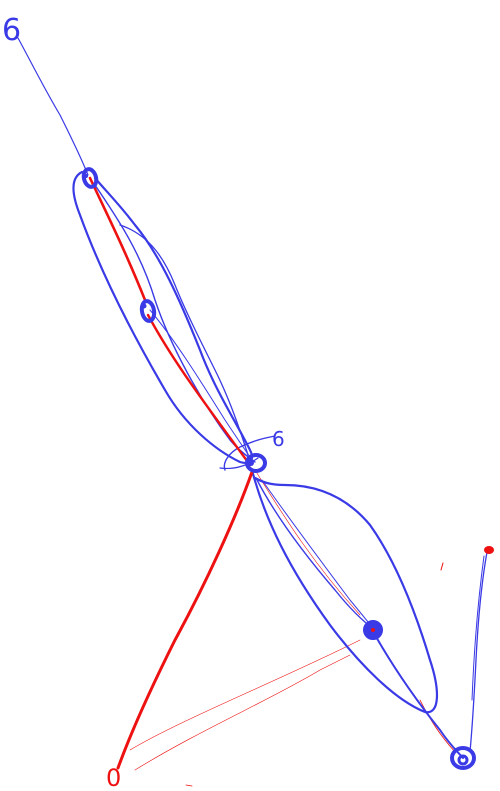 The image size is (500, 791). I want to click on label-middle: 6, so click(278, 439).